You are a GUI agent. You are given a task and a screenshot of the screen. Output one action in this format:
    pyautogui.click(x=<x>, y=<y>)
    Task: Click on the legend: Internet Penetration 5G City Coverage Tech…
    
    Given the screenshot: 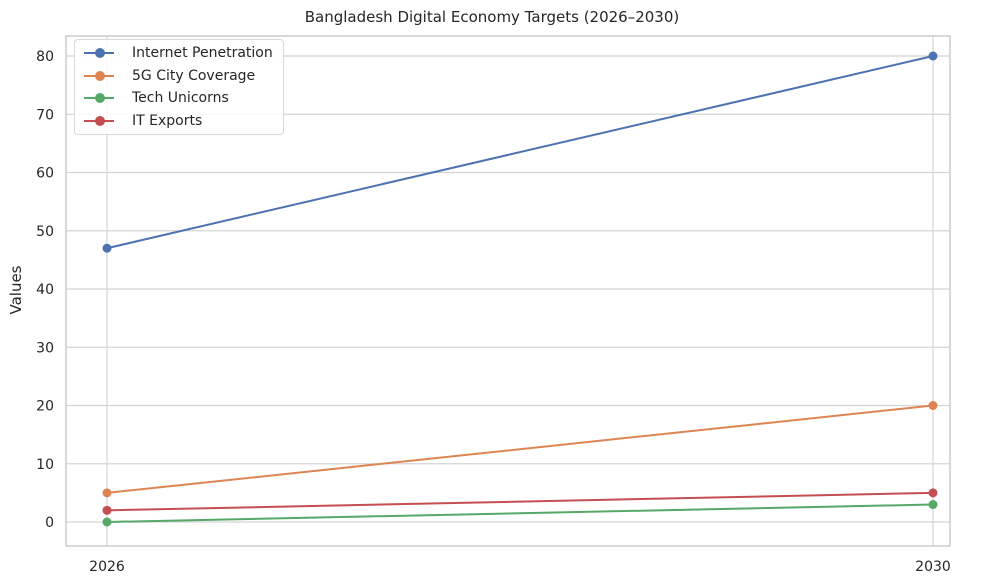 What is the action you would take?
    pyautogui.click(x=179, y=87)
    